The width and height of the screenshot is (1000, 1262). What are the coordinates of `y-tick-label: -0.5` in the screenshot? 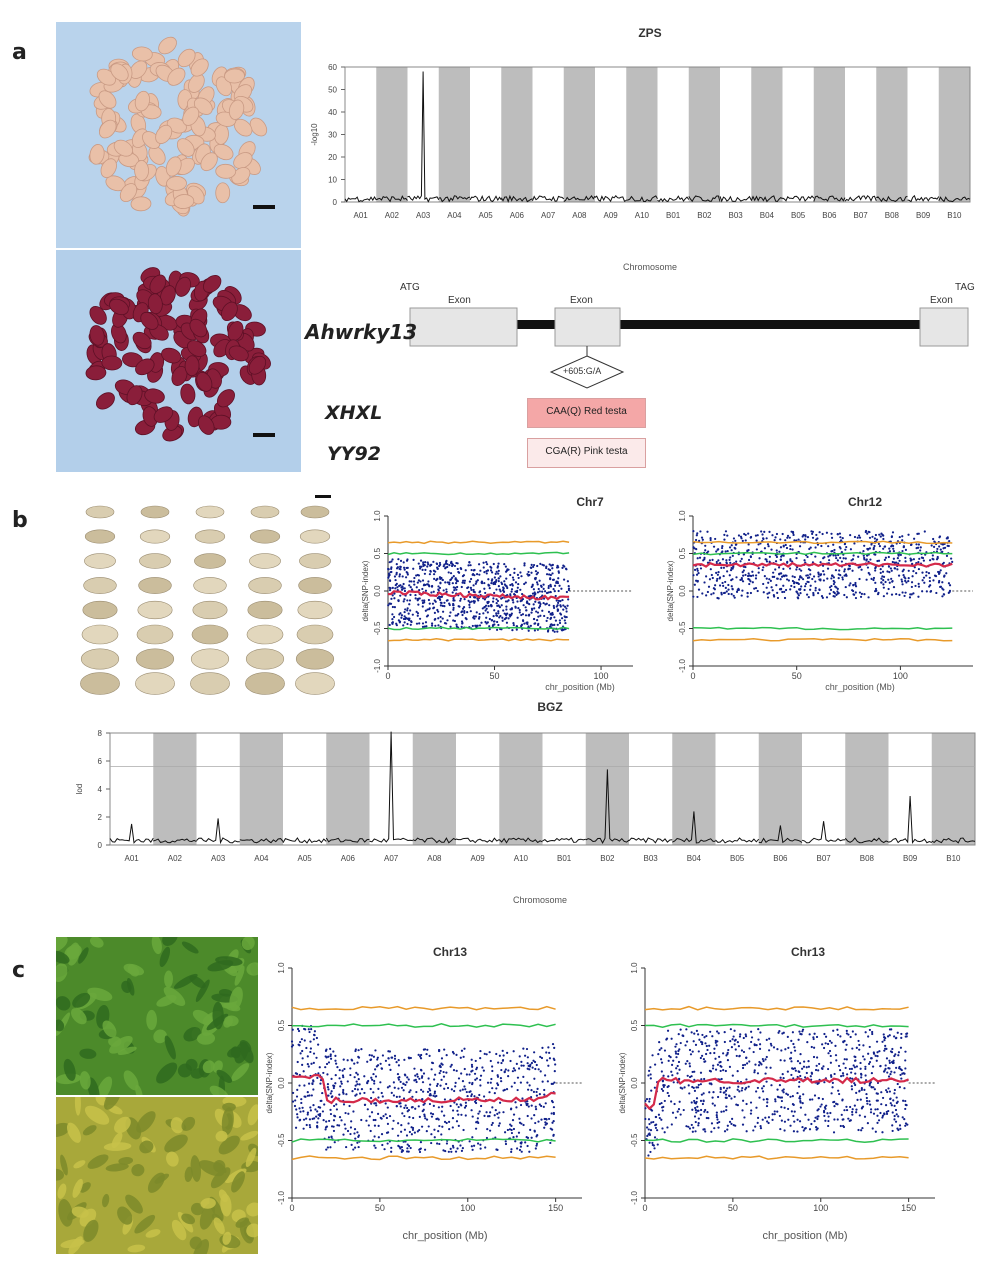 It's located at (377, 628).